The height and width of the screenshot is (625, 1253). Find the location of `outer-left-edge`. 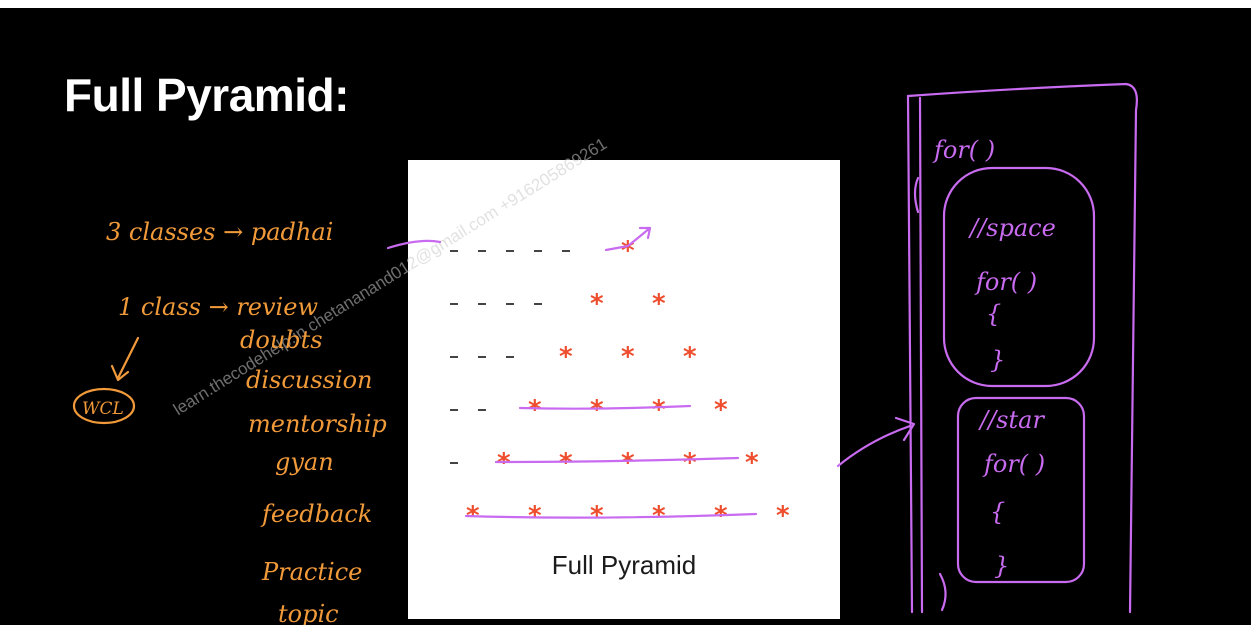

outer-left-edge is located at coordinates (915, 354).